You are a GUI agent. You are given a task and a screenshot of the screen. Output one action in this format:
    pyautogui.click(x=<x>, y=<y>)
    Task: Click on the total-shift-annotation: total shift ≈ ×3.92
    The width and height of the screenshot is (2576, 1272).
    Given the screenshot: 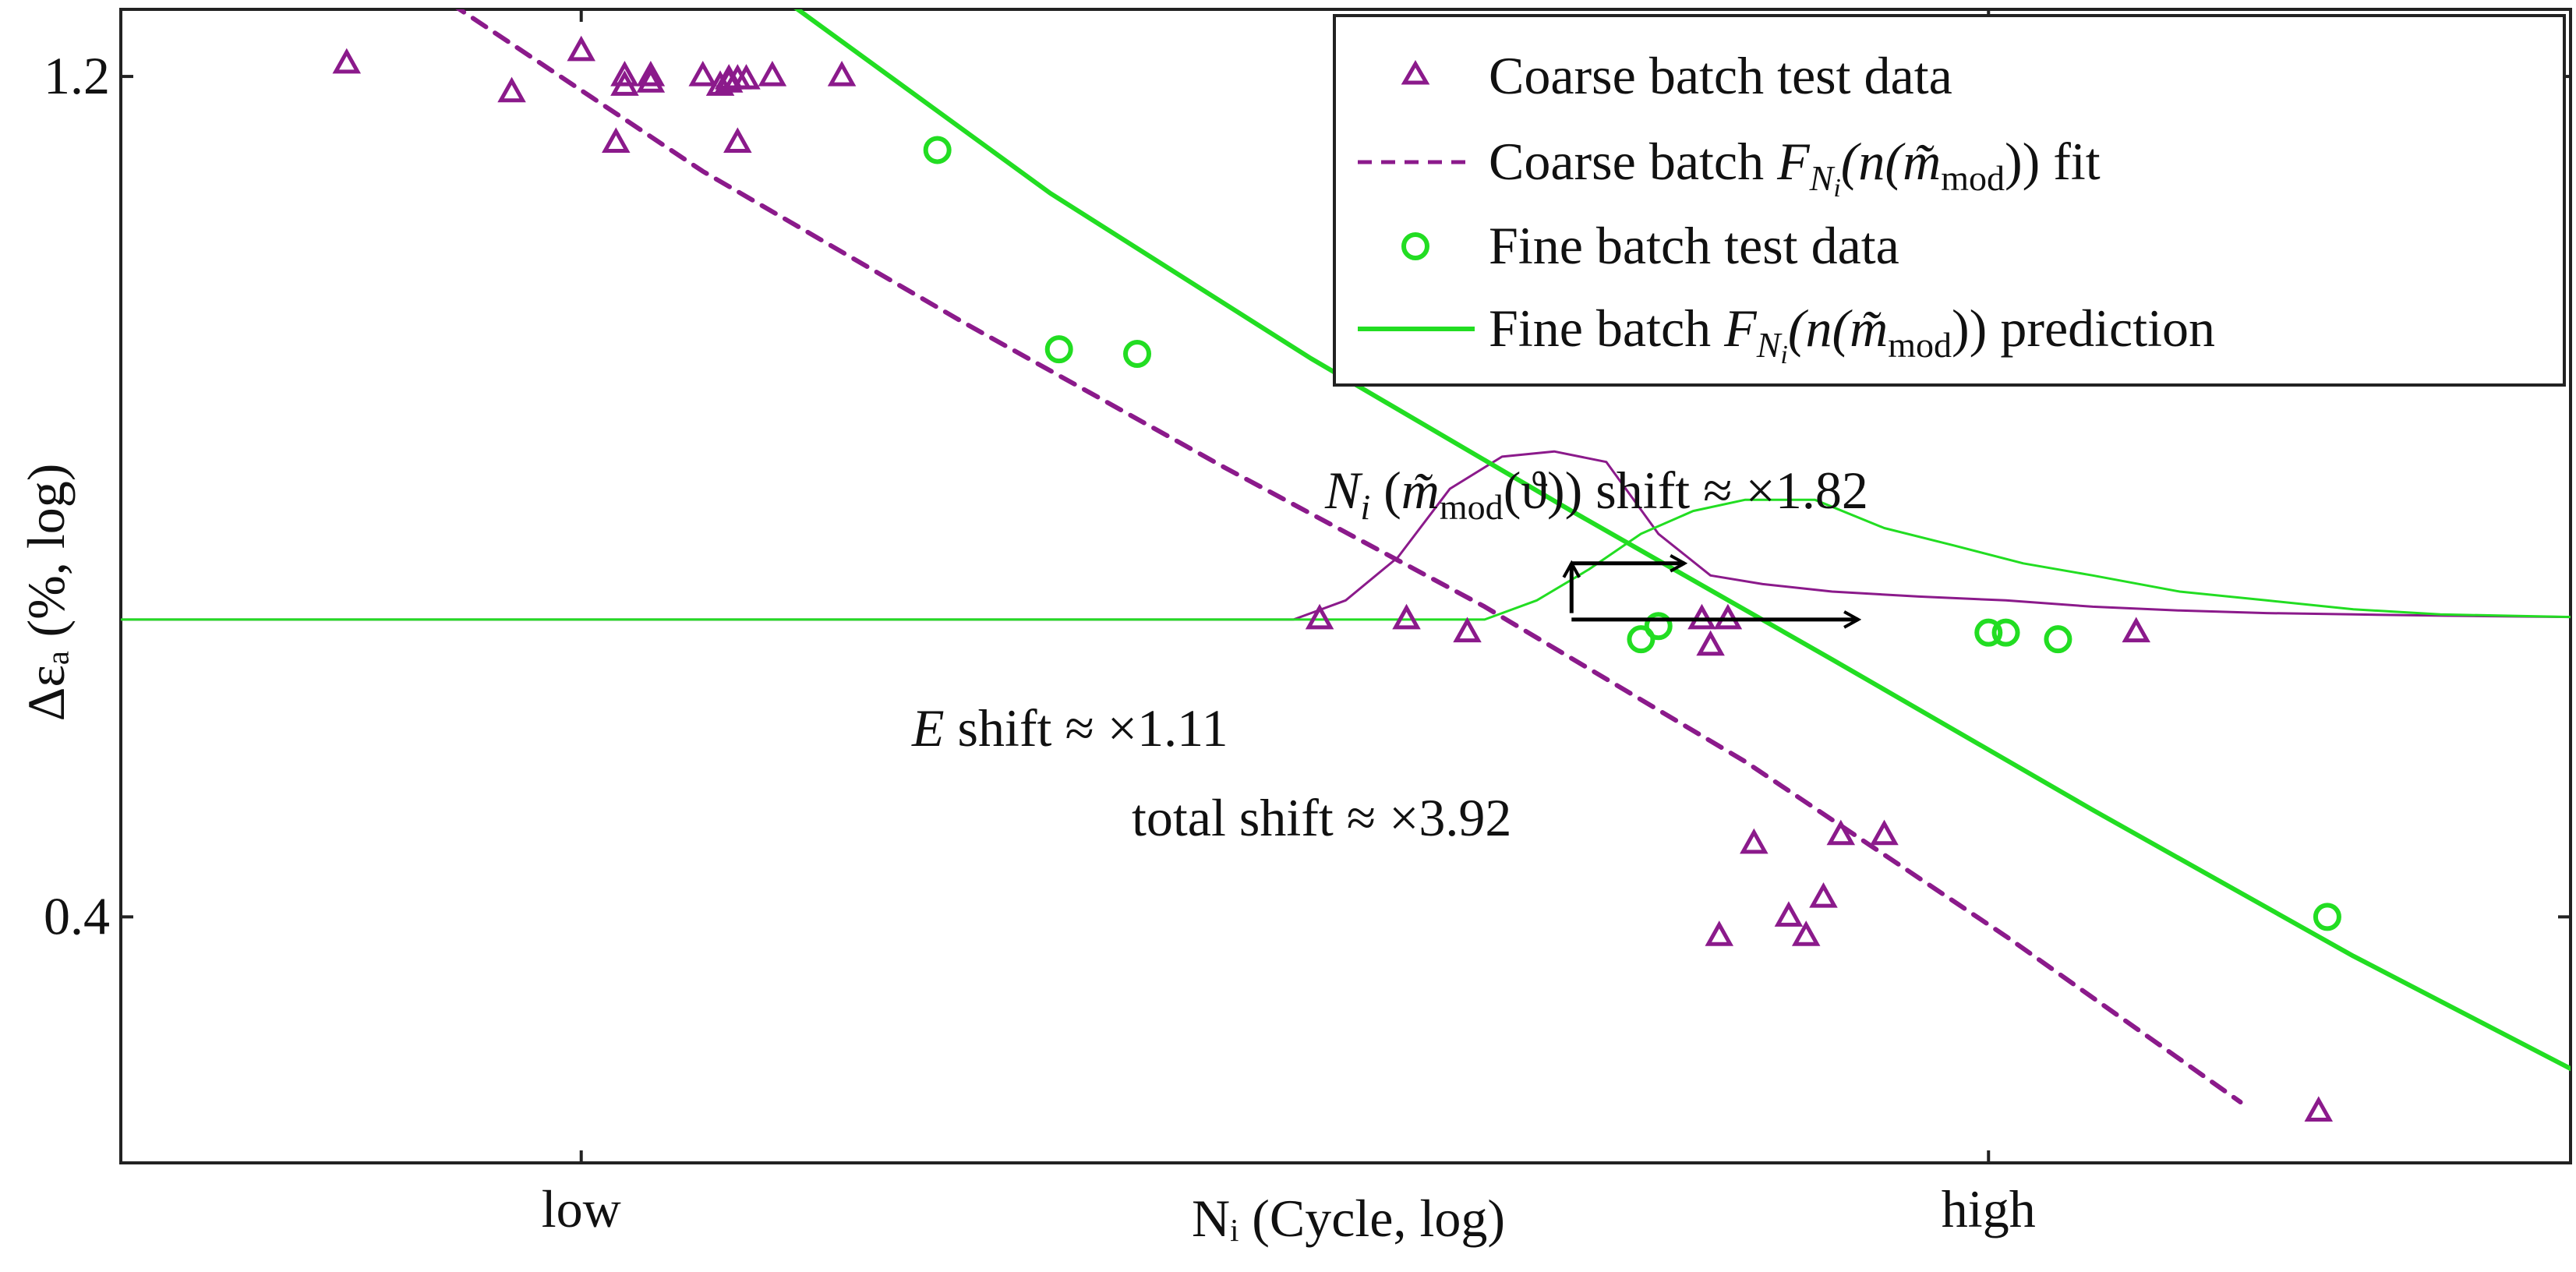 What is the action you would take?
    pyautogui.click(x=1321, y=817)
    